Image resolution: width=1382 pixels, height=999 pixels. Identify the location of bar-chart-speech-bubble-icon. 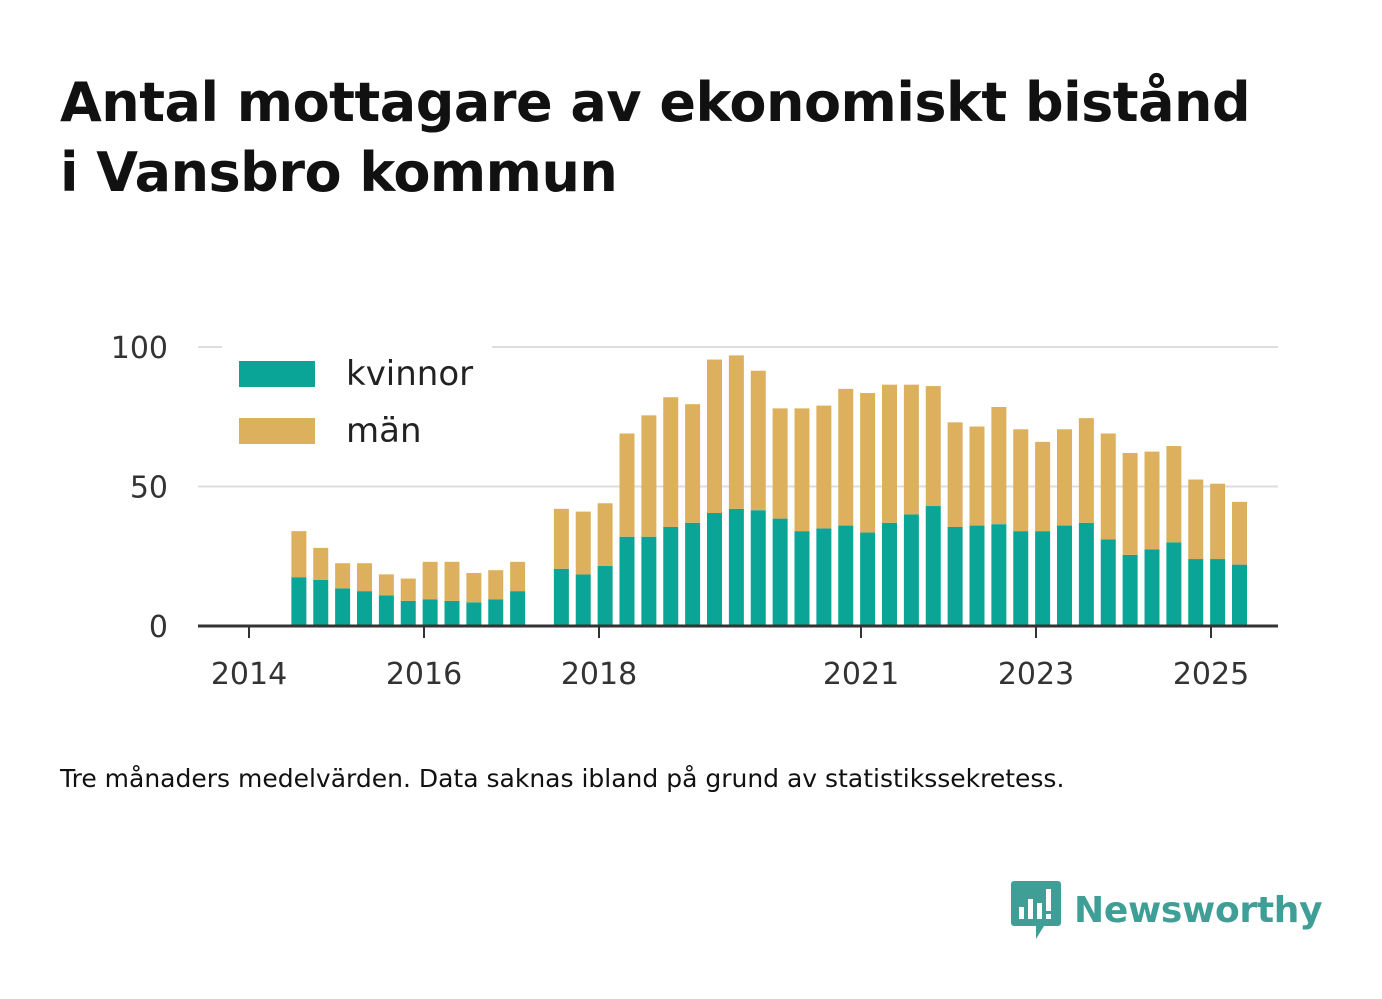
(1036, 910).